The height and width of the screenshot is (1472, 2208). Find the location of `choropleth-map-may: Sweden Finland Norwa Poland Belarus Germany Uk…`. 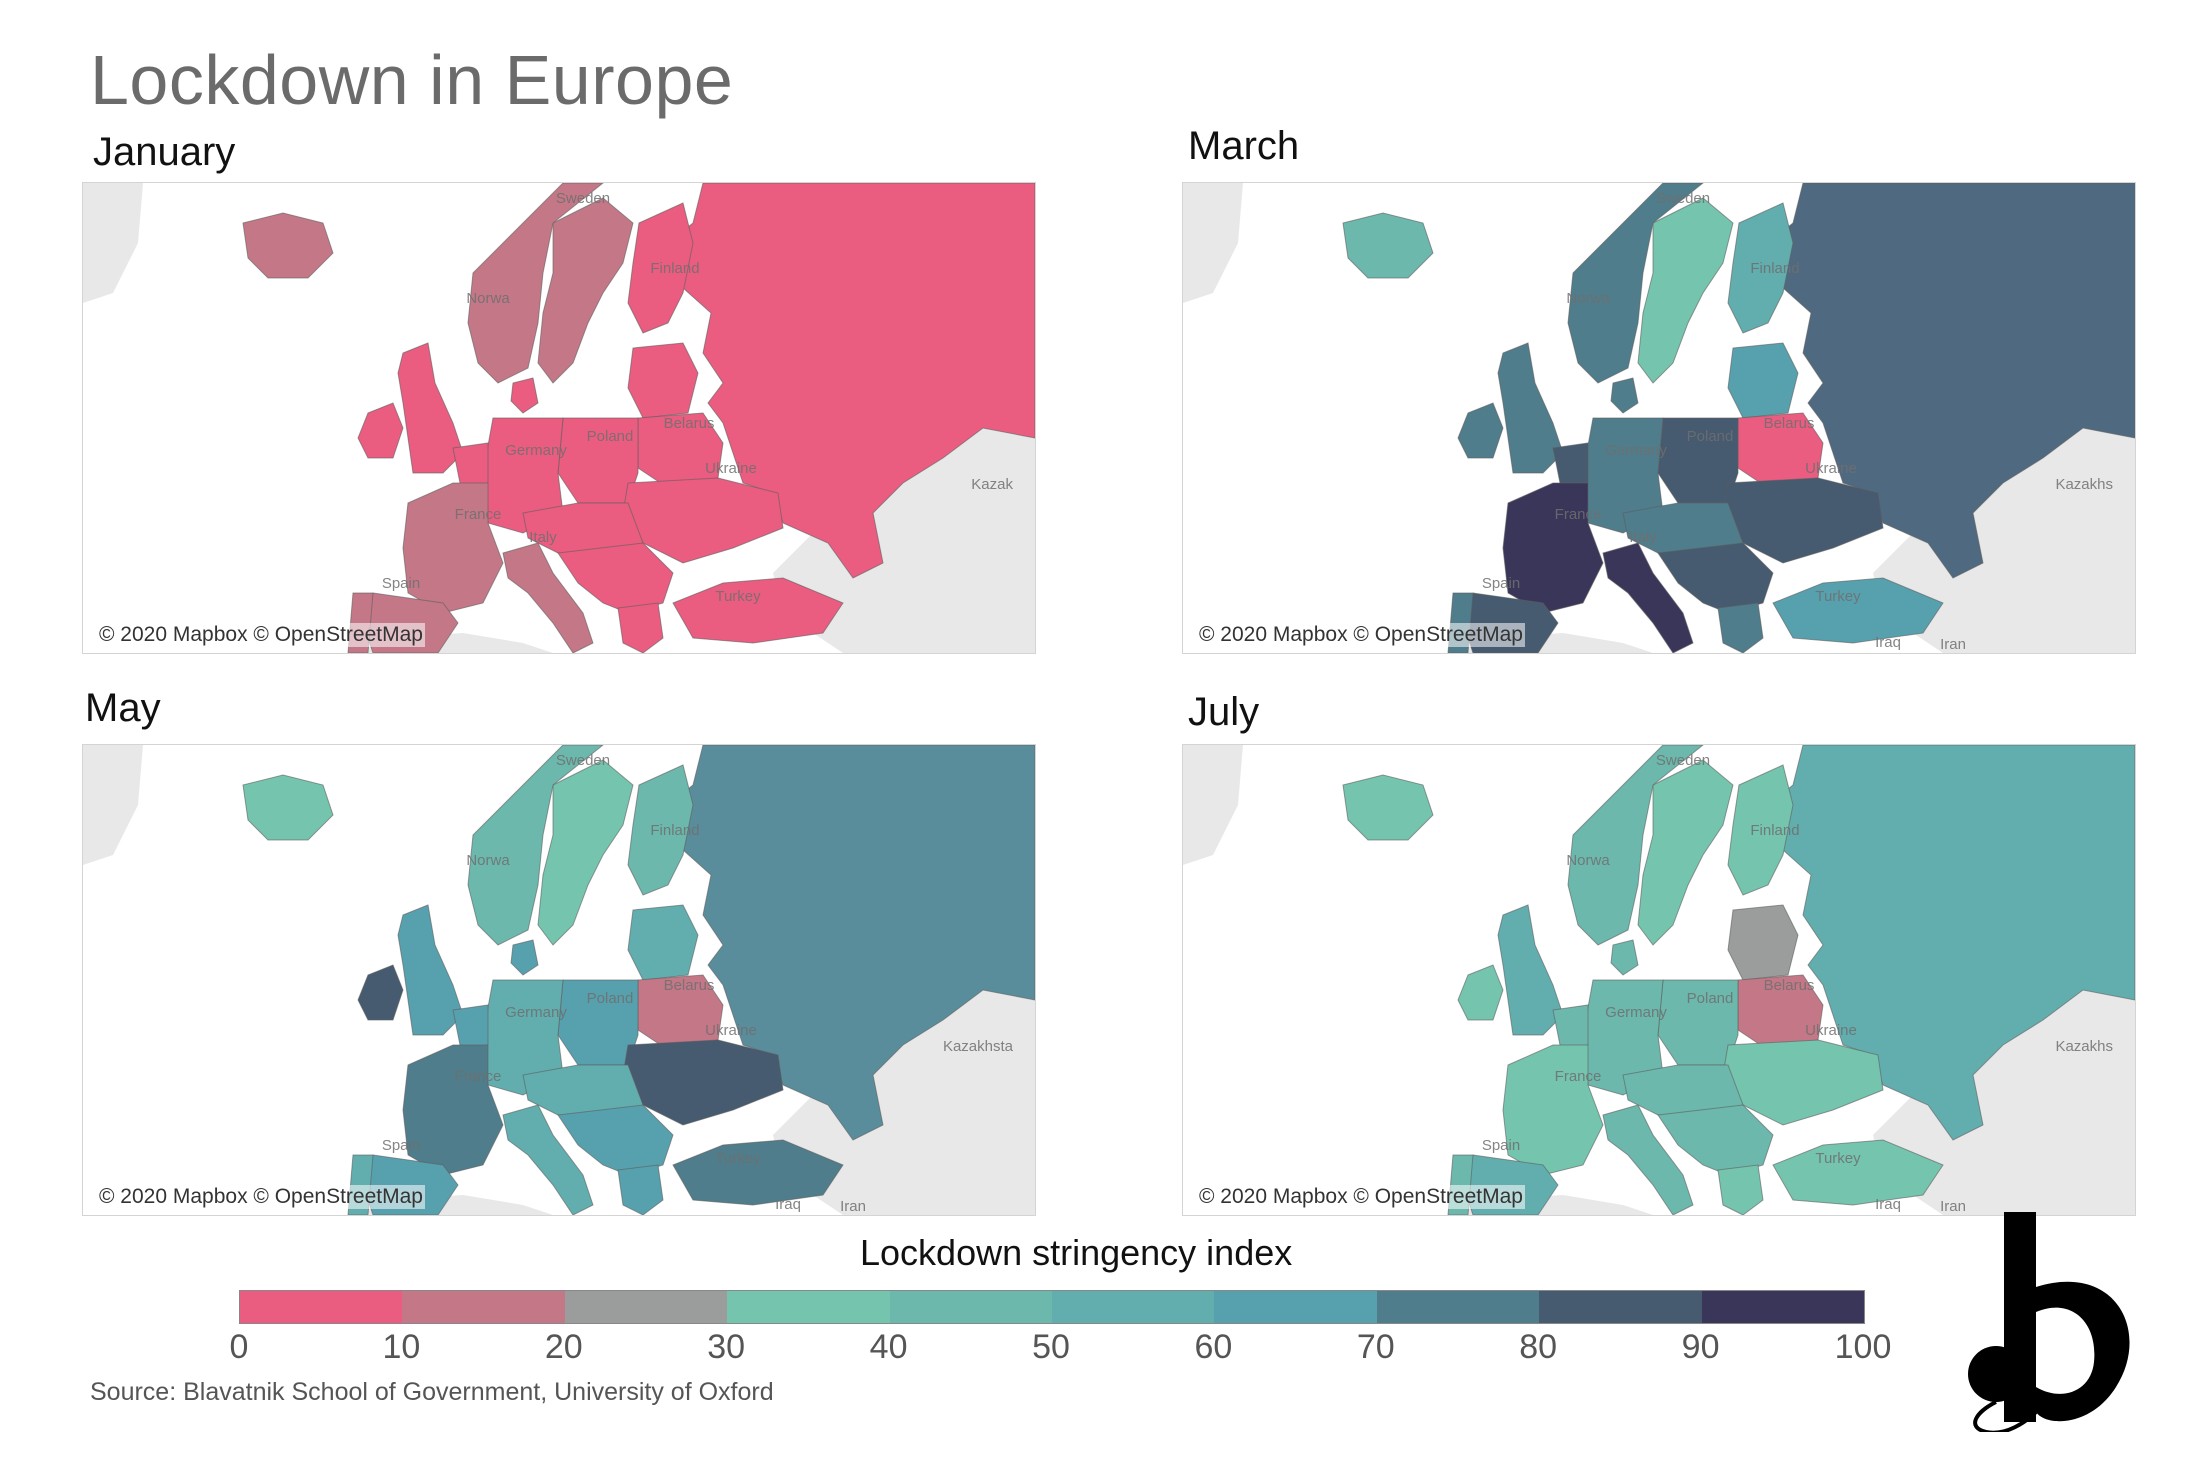

choropleth-map-may: Sweden Finland Norwa Poland Belarus Germany Uk… is located at coordinates (559, 980).